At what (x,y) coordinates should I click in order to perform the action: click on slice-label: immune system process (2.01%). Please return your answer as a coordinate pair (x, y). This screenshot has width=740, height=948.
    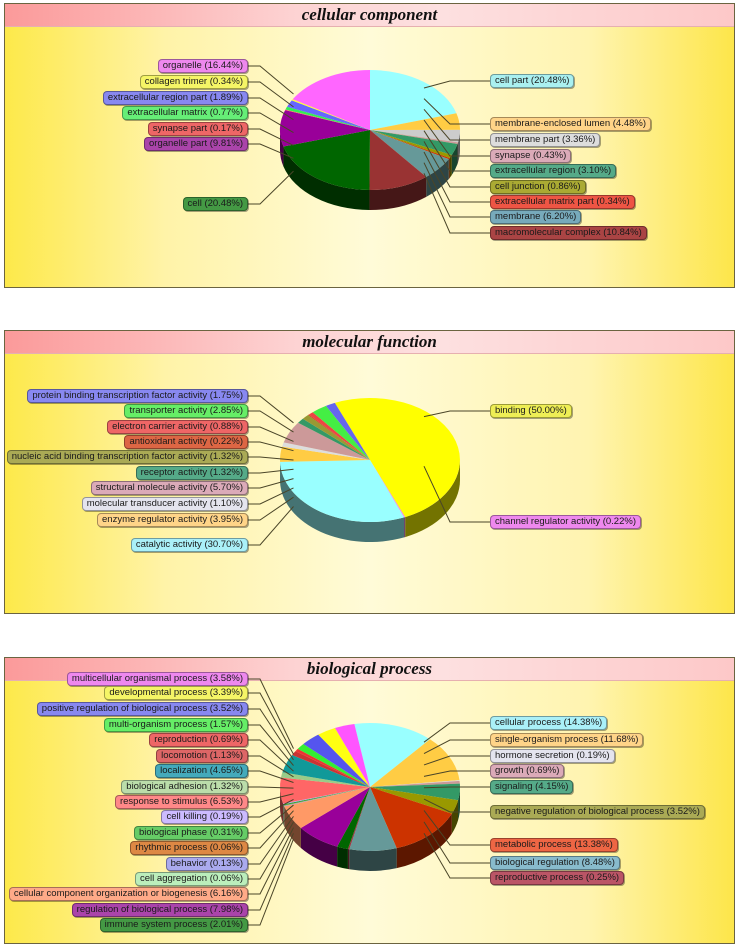
    Looking at the image, I should click on (173, 925).